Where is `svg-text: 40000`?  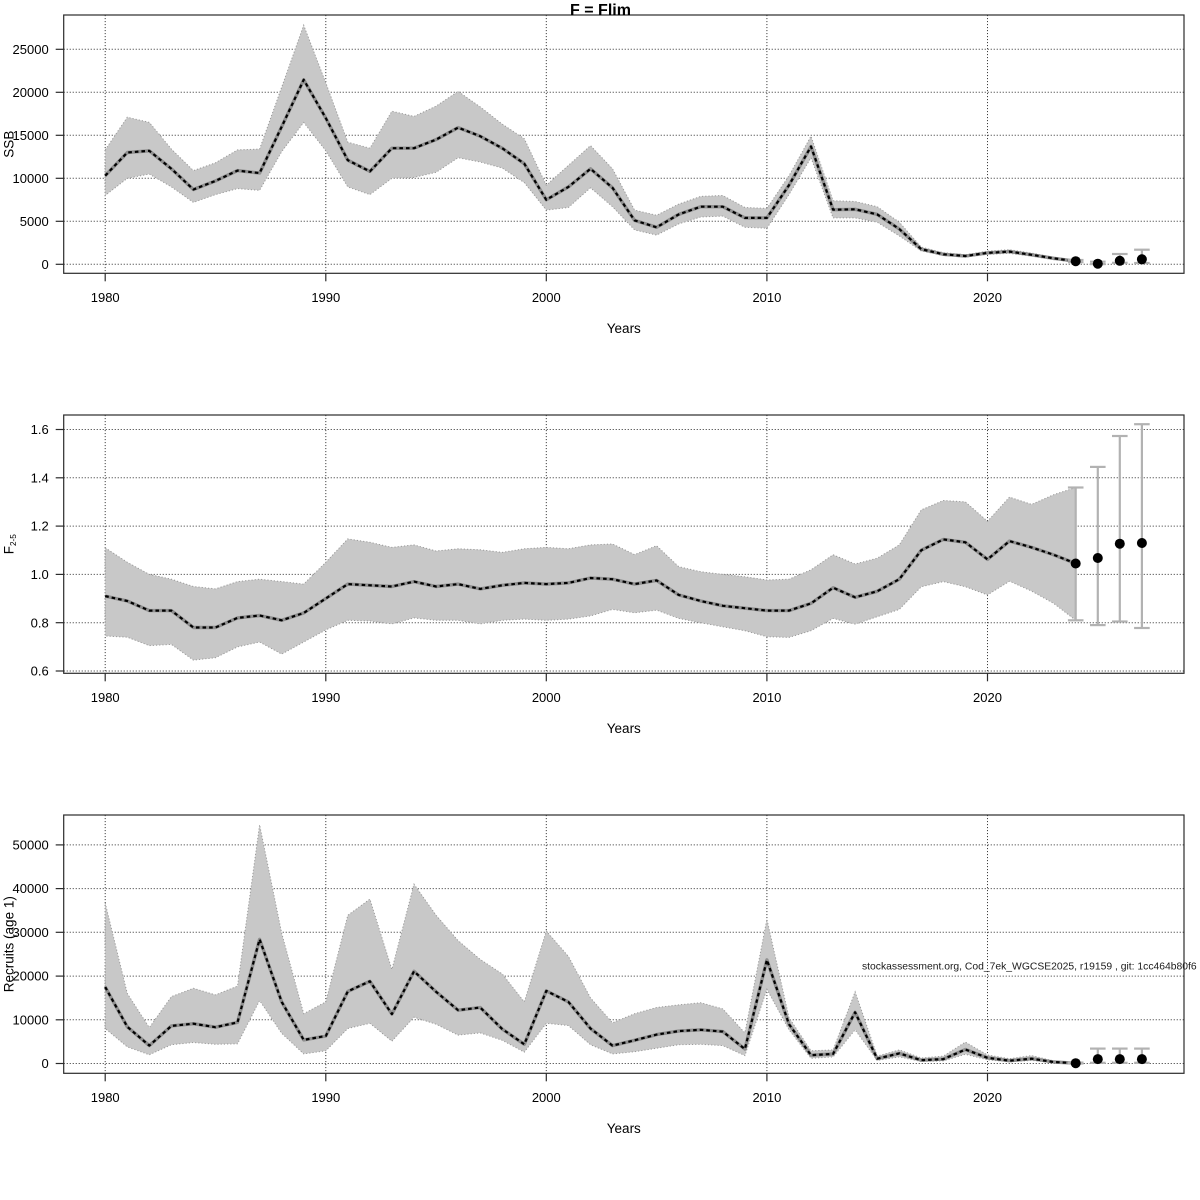
svg-text: 40000 is located at coordinates (31, 888).